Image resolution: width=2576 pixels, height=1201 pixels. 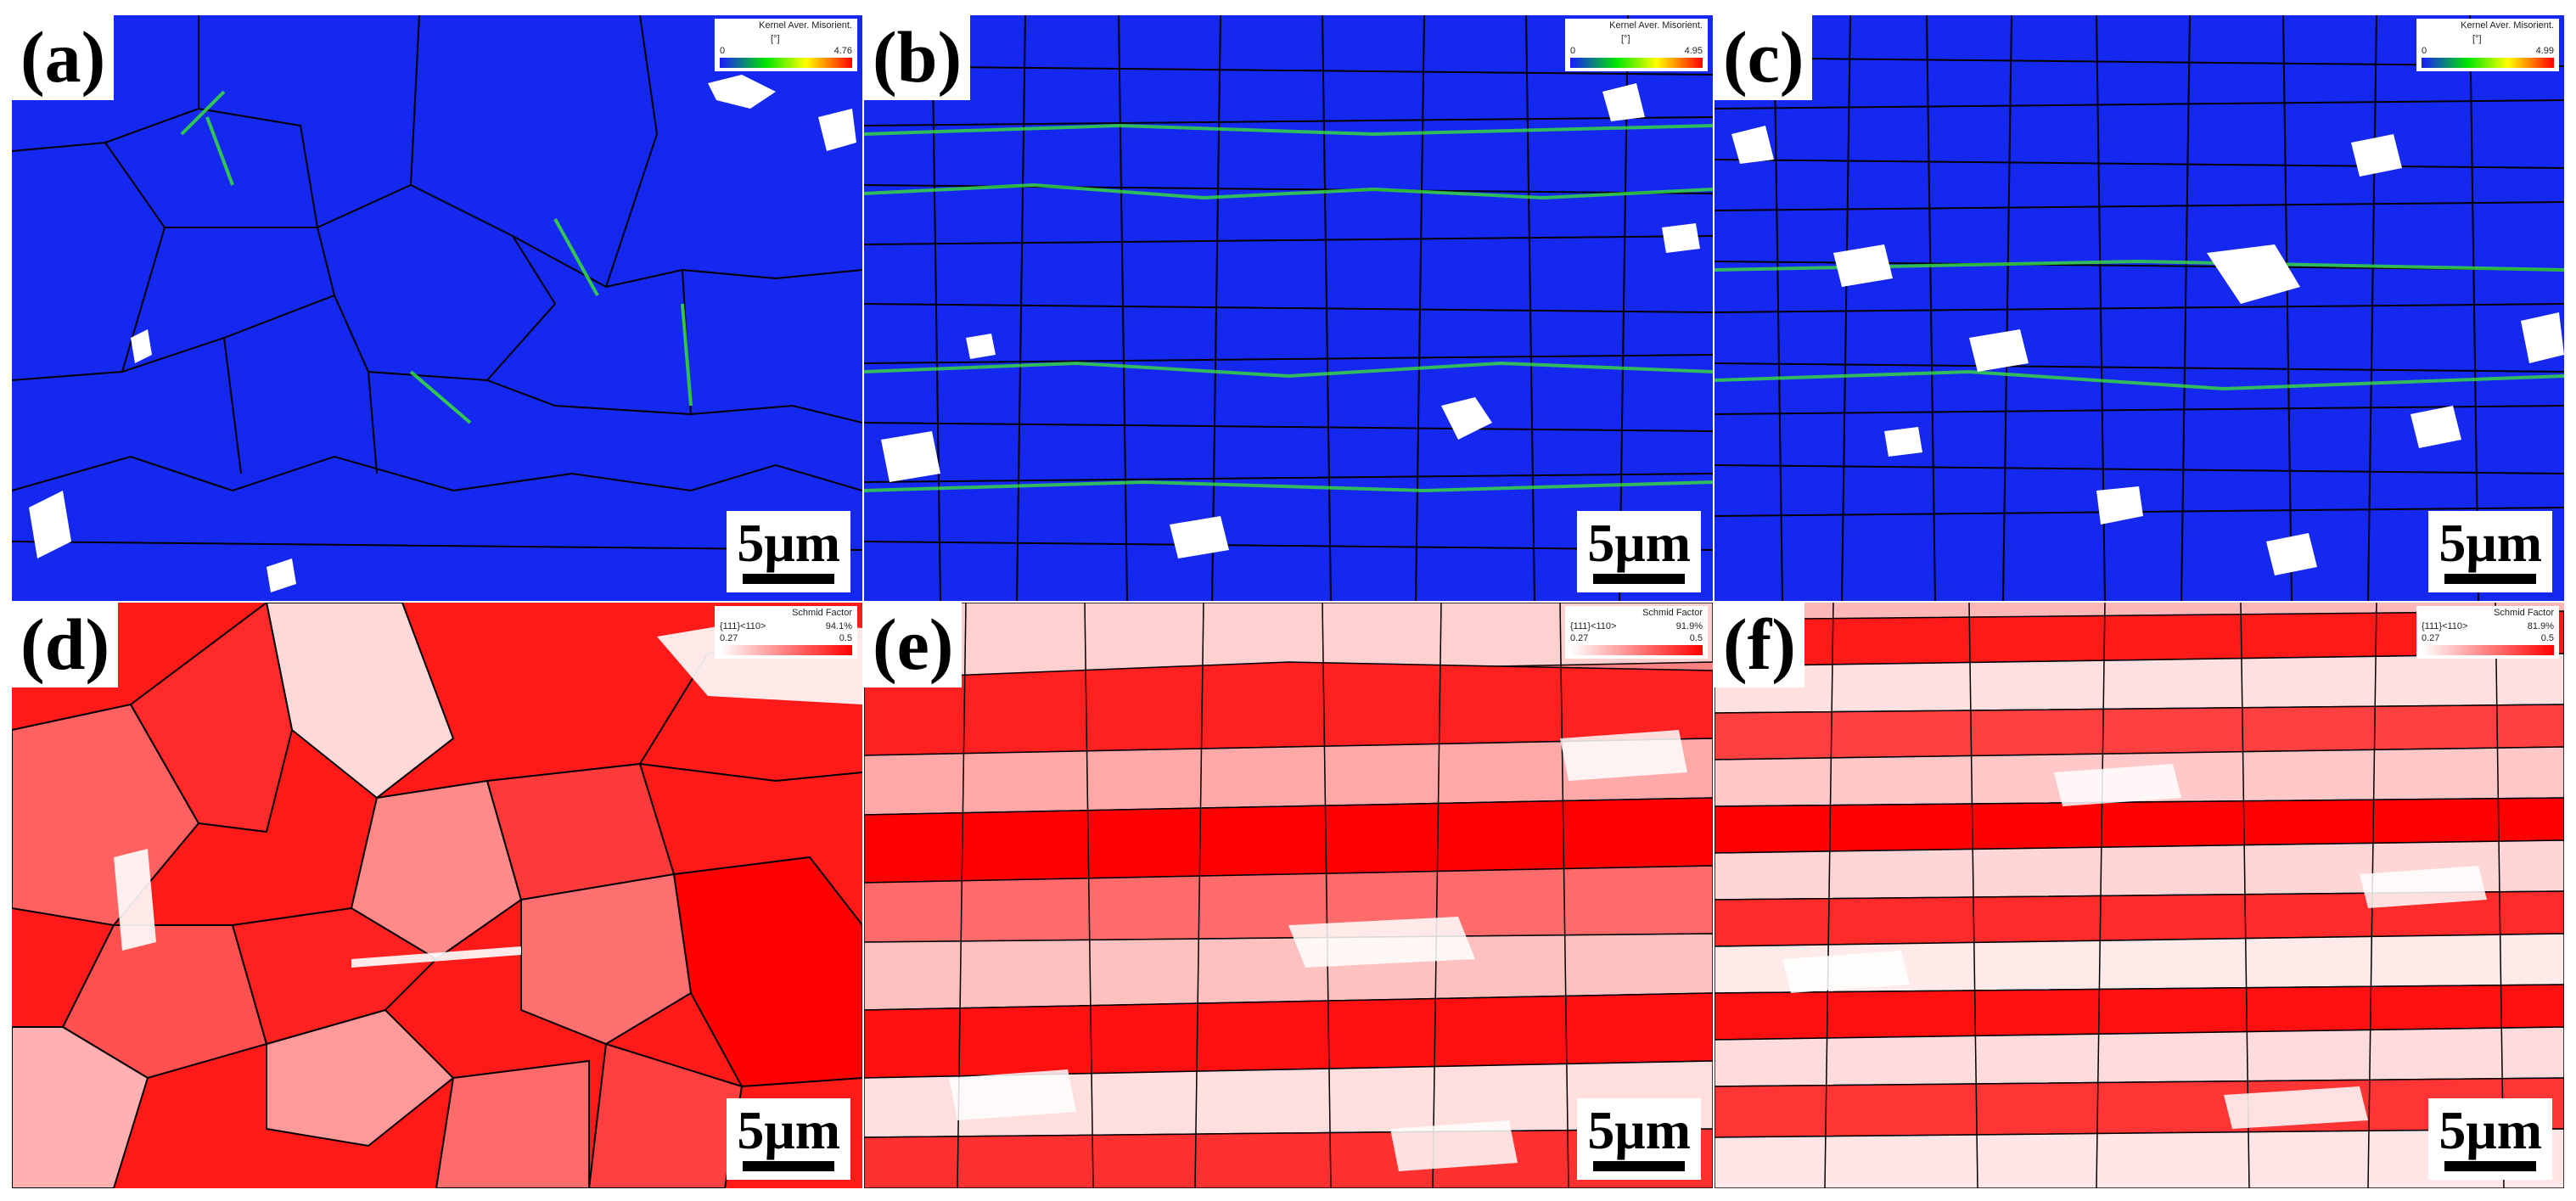 I want to click on legend-title-a: Kernel Aver. Misorient., so click(x=805, y=25).